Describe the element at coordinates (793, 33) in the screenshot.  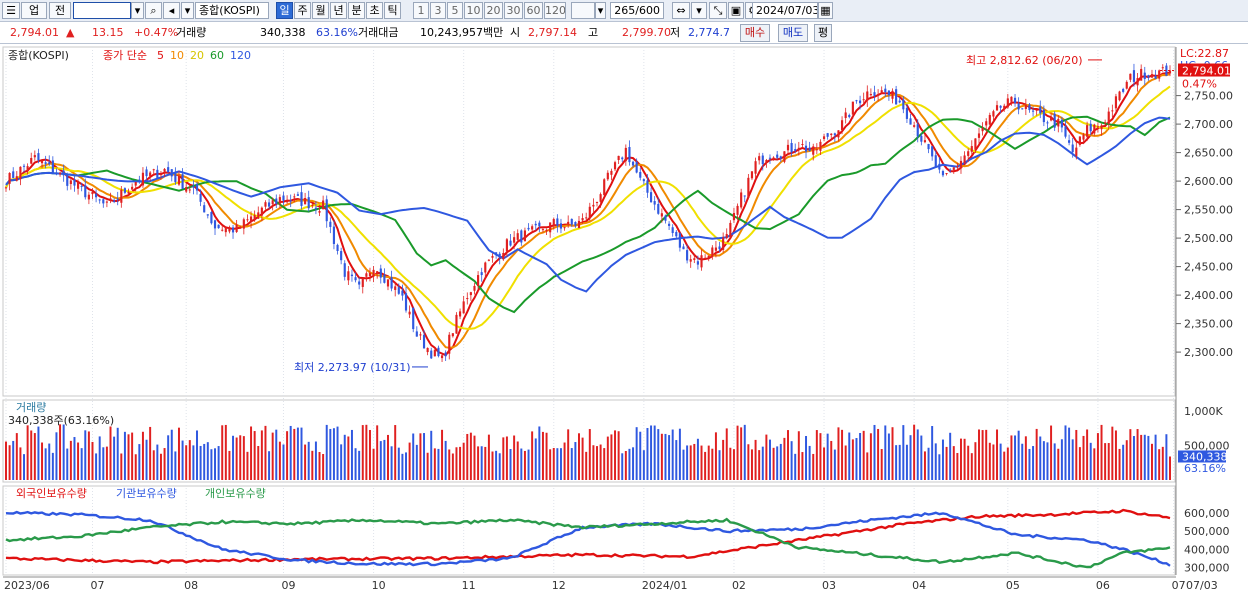
I see `sell-button: 매도` at that location.